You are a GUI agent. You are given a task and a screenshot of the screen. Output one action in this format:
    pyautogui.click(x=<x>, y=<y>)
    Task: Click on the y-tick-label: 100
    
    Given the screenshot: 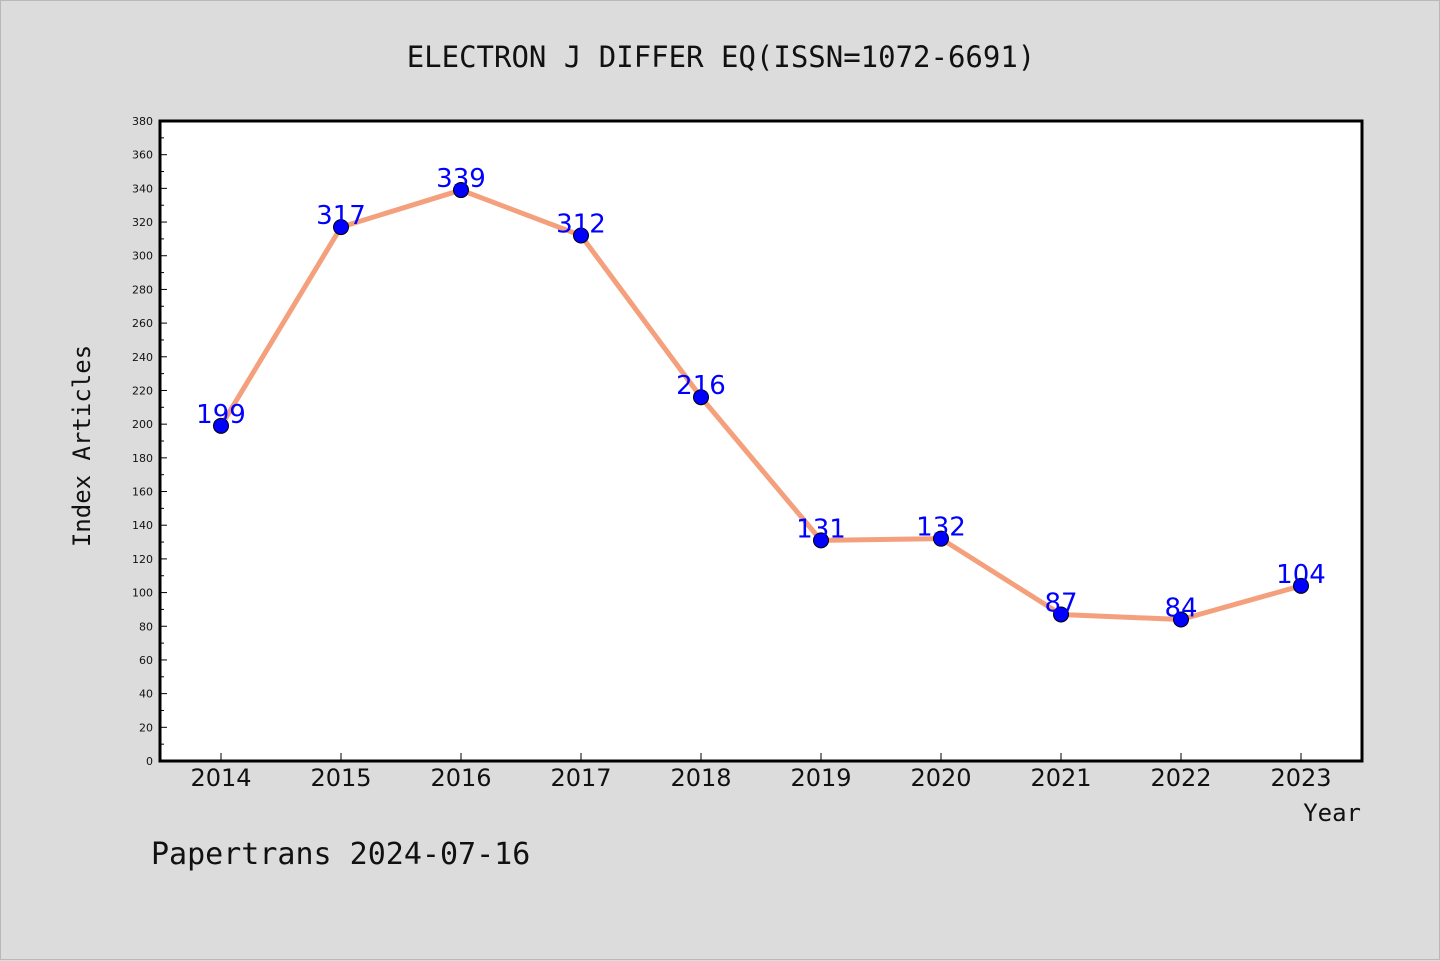 What is the action you would take?
    pyautogui.click(x=142, y=593)
    